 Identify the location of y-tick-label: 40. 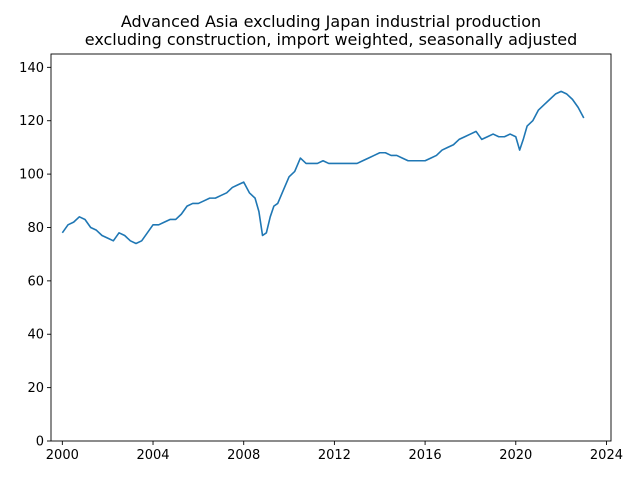
(35, 335).